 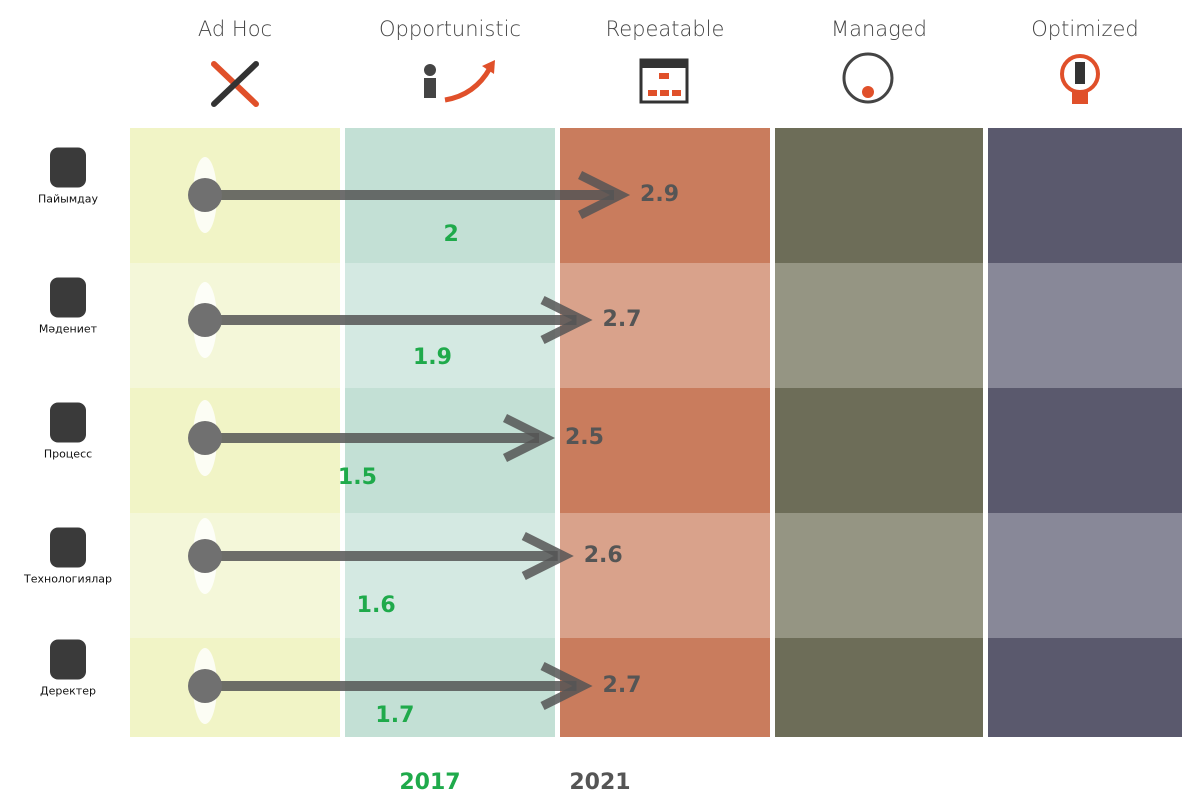 What do you see at coordinates (357, 477) in the screenshot?
I see `value-2017: 1.5` at bounding box center [357, 477].